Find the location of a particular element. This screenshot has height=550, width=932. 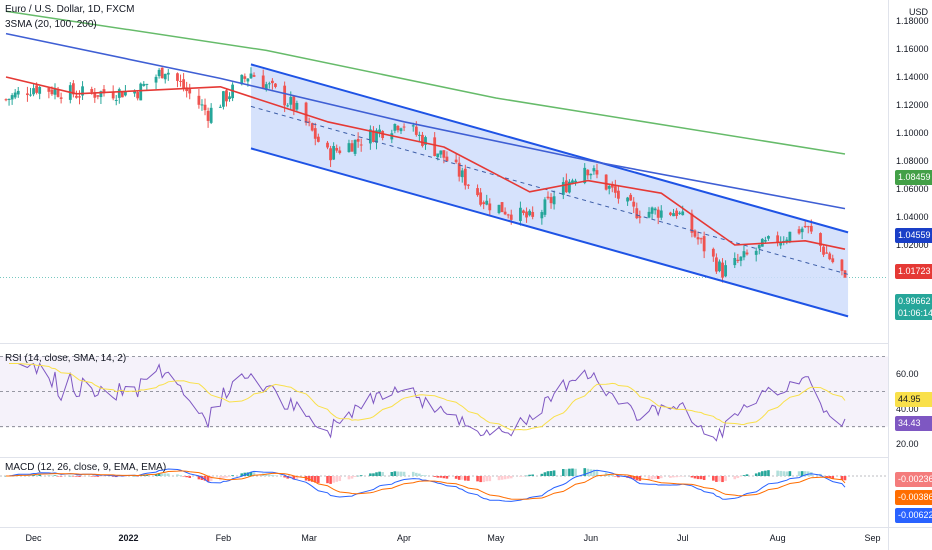

macd-panel is located at coordinates (444, 485).